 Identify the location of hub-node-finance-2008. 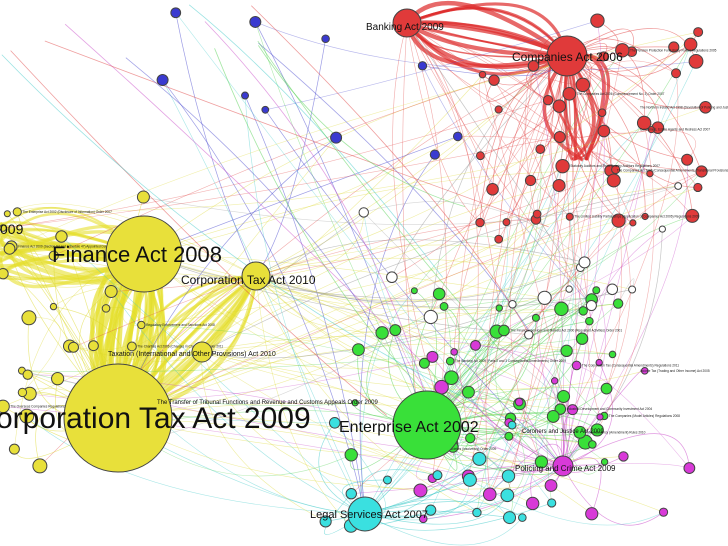
(144, 254).